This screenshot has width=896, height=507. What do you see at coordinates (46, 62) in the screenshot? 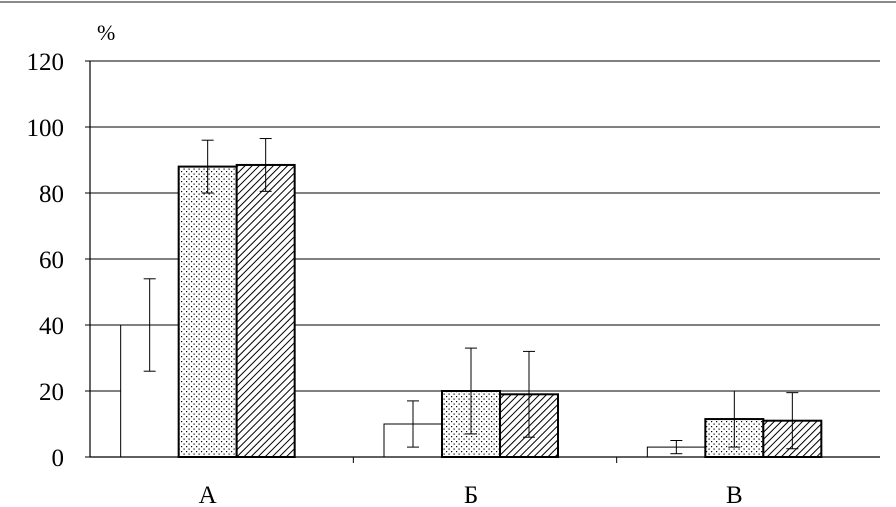
I see `y-tick-label: 120` at bounding box center [46, 62].